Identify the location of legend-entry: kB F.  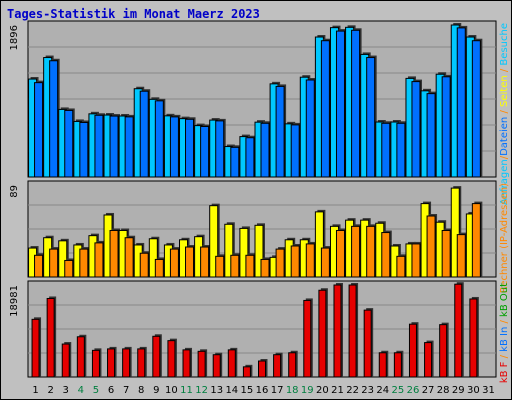
(504, 372).